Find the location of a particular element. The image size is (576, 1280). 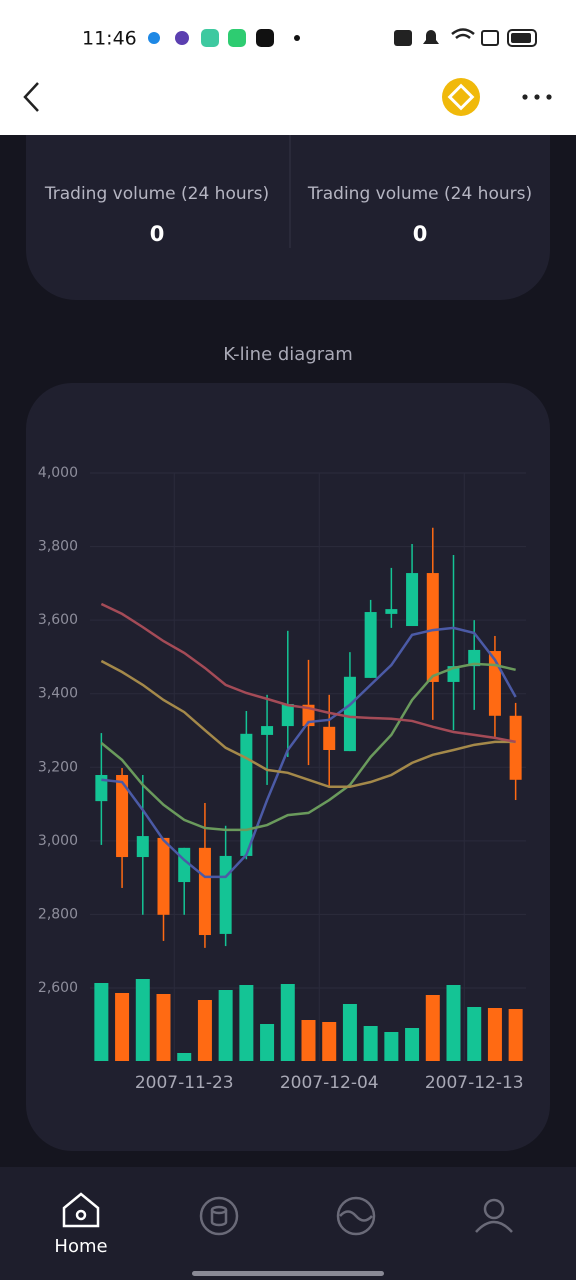

status-time: 11:46 is located at coordinates (109, 39).